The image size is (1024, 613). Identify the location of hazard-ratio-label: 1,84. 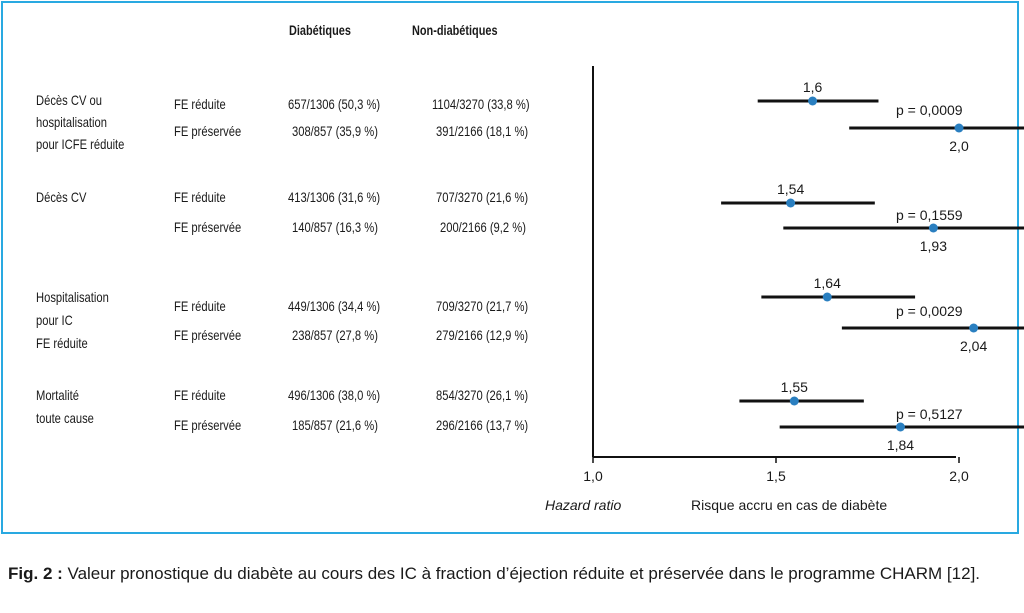
(900, 445).